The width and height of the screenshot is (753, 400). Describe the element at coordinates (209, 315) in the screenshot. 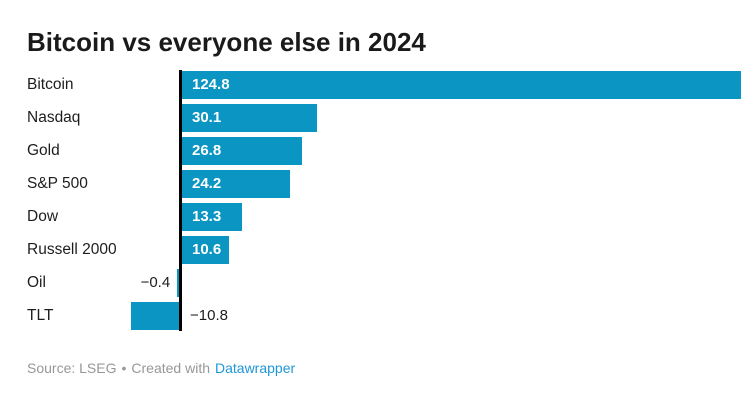

I see `value-label: −10.8` at that location.